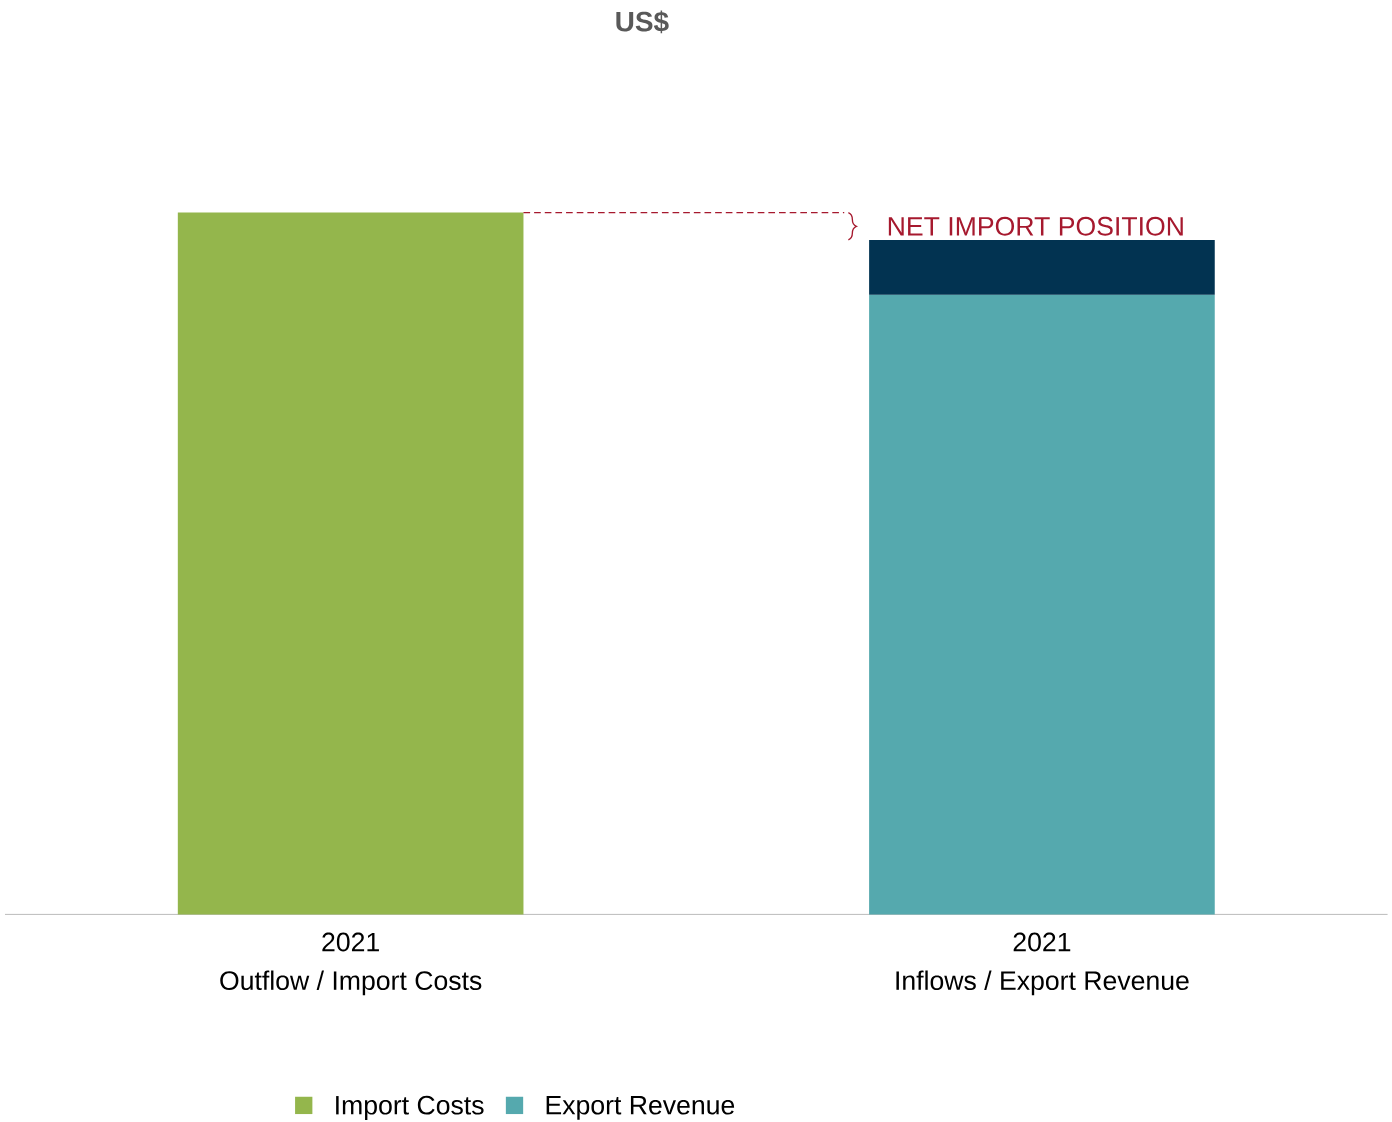  I want to click on legend-label: Import Costs, so click(410, 1108).